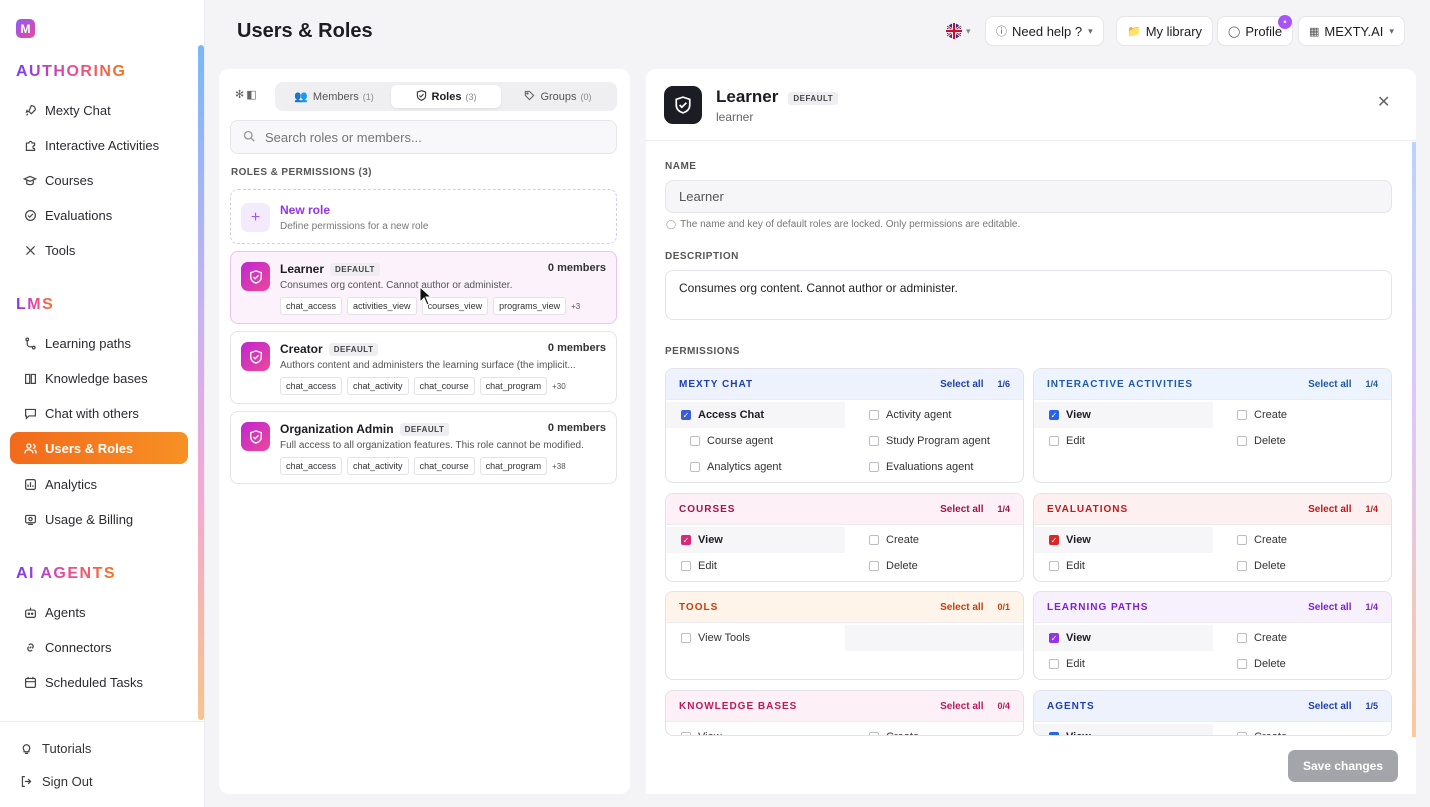  What do you see at coordinates (99, 250) in the screenshot?
I see `sidebar-item-tools: Tools` at bounding box center [99, 250].